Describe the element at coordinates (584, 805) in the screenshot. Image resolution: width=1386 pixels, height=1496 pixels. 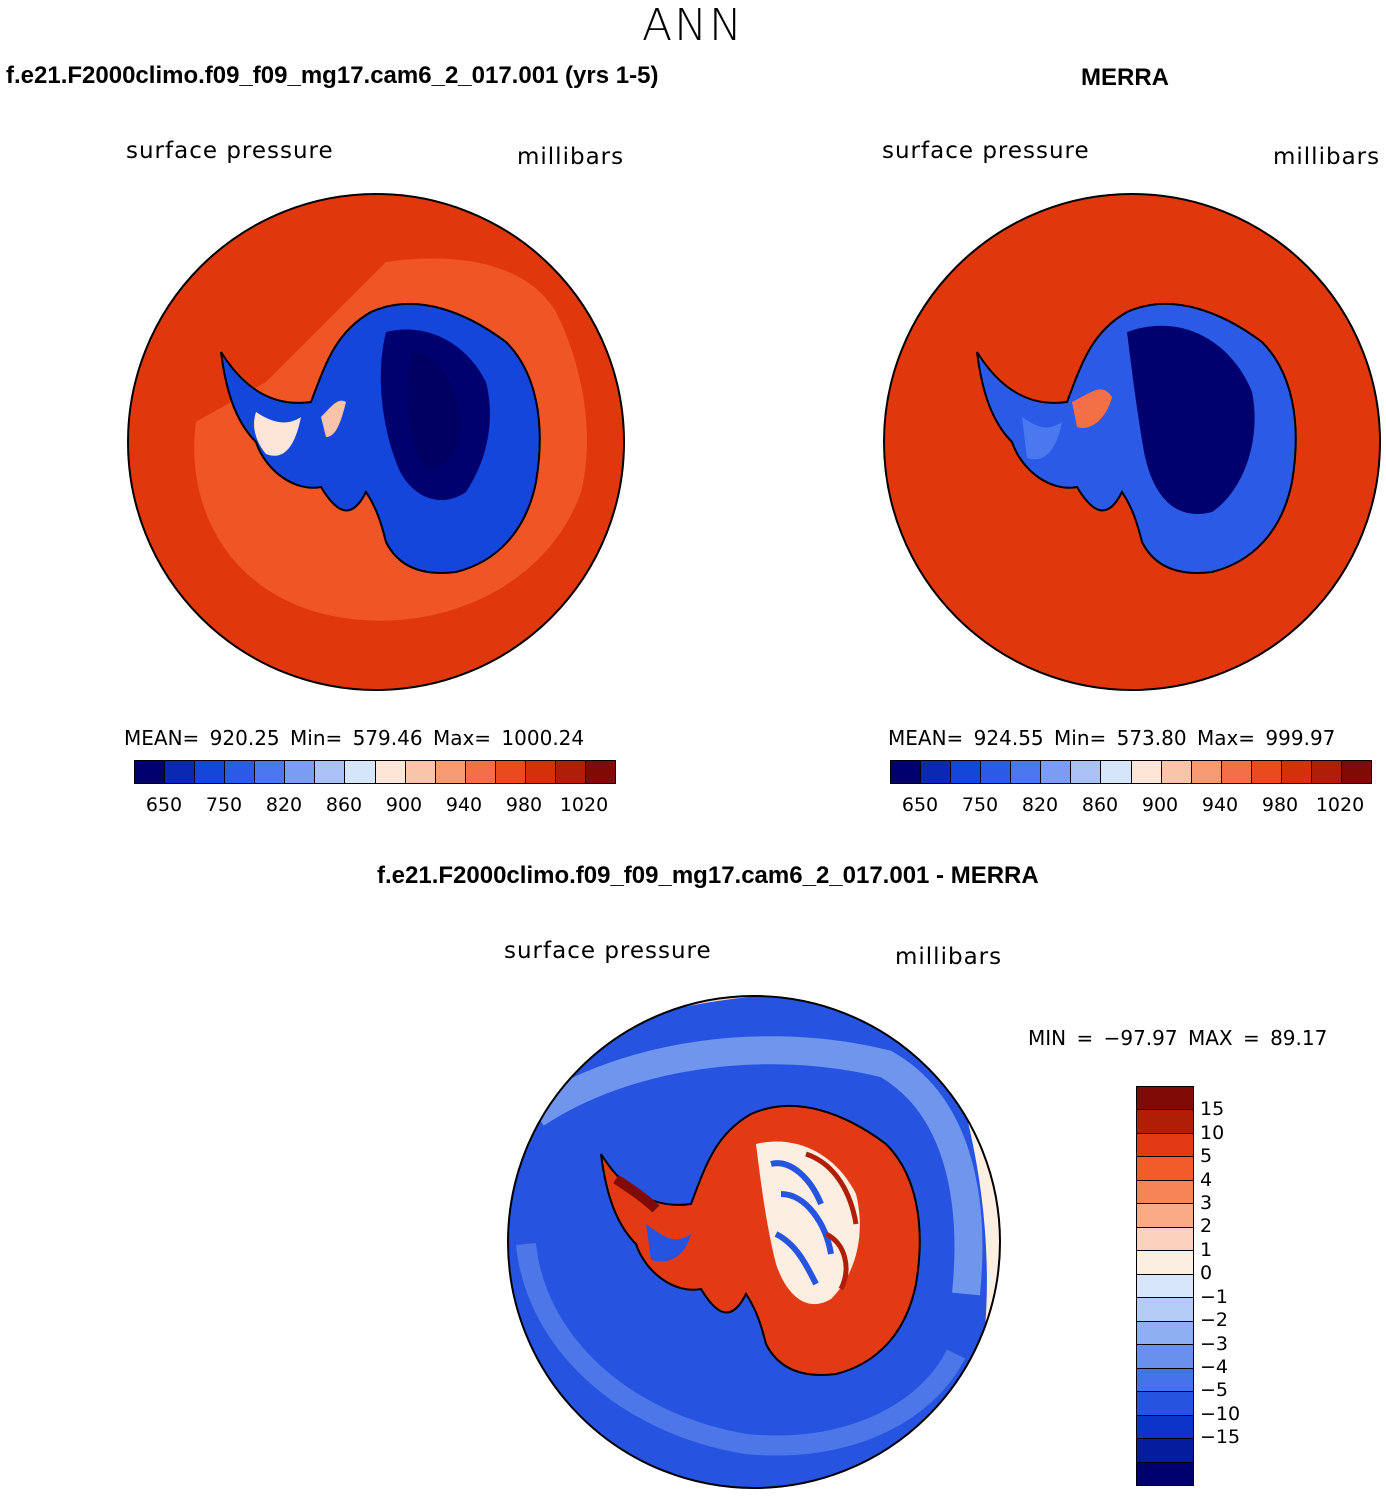
I see `colorbar-tick-label: 1020` at that location.